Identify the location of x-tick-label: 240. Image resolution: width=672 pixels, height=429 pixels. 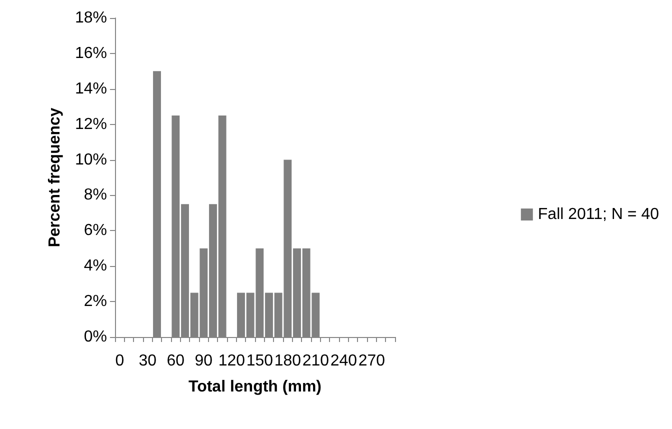
(344, 361).